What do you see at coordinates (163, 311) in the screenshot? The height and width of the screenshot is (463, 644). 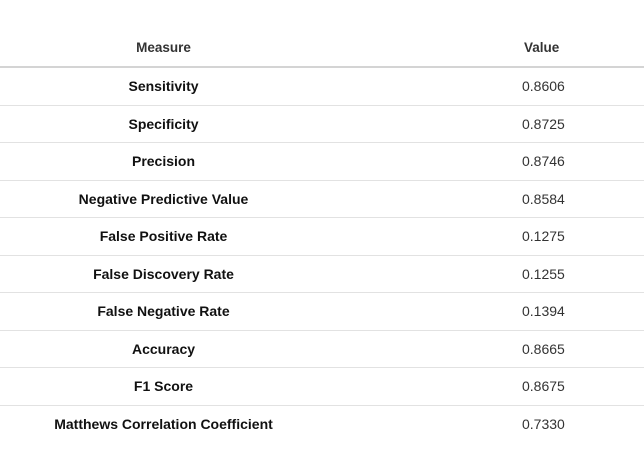 I see `measure-cell: False Negative Rate` at bounding box center [163, 311].